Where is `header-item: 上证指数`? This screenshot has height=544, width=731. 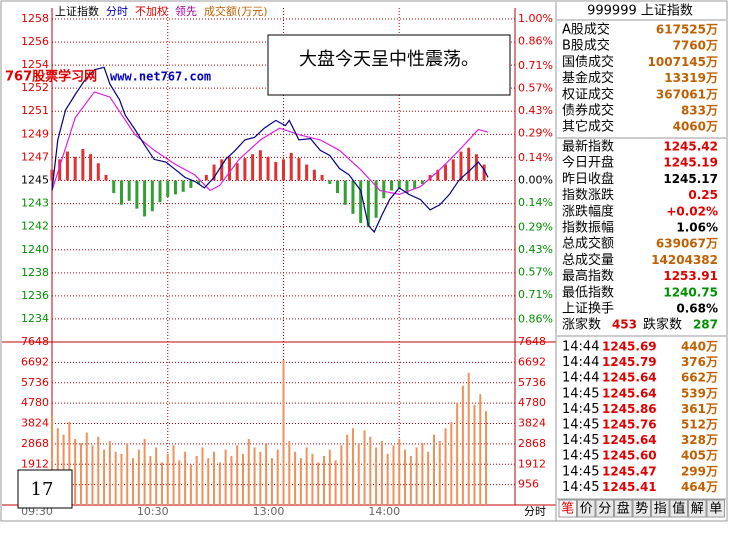 header-item: 上证指数 is located at coordinates (77, 11).